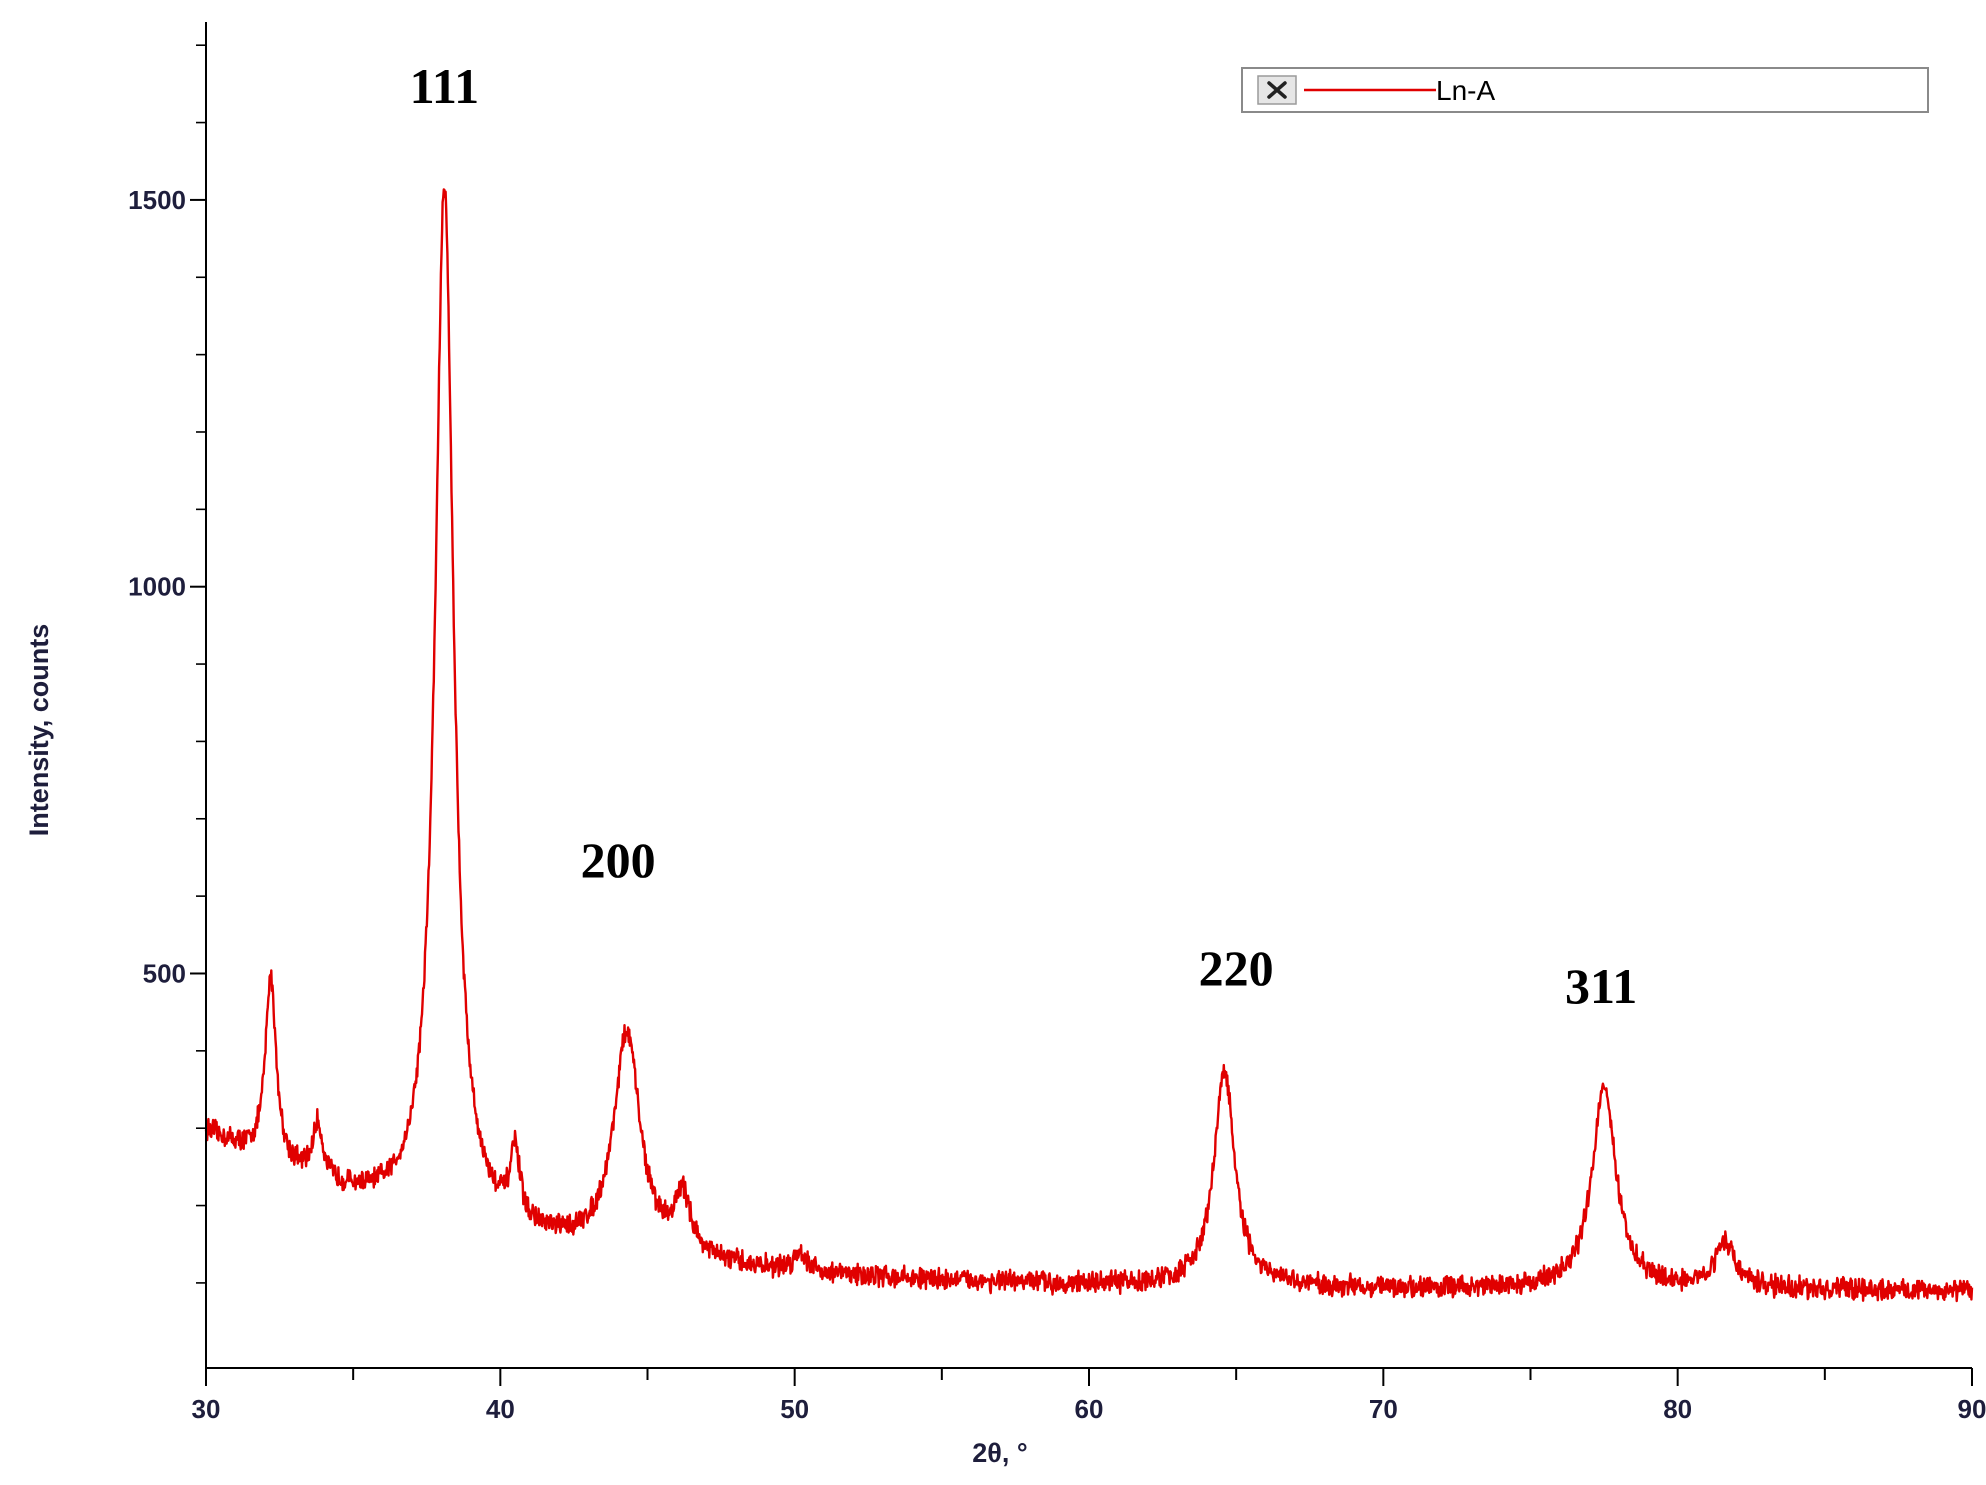 The width and height of the screenshot is (1986, 1485). What do you see at coordinates (157, 587) in the screenshot?
I see `y-tick-label: 1000` at bounding box center [157, 587].